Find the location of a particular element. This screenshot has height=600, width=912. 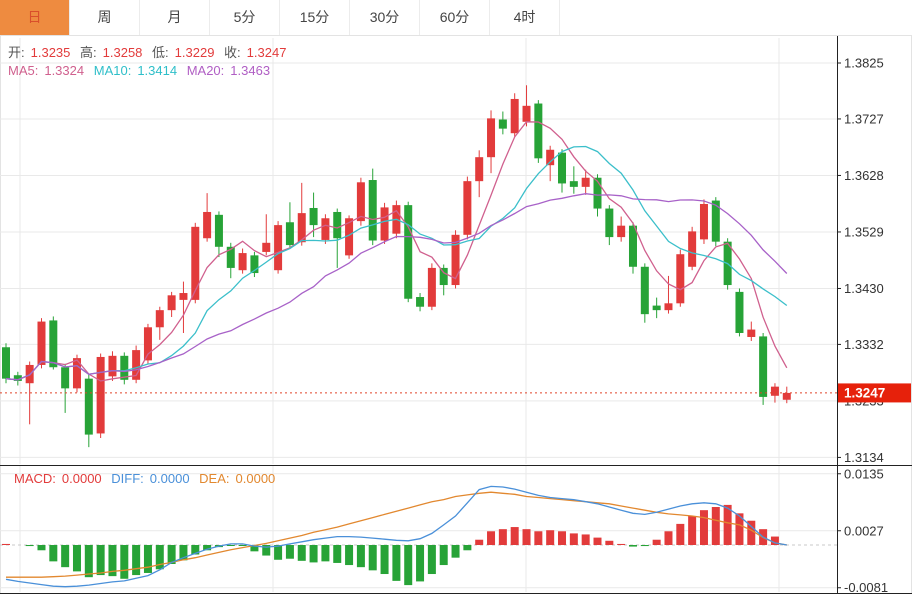

timeframe-tab-5: 30分 is located at coordinates (385, 17).